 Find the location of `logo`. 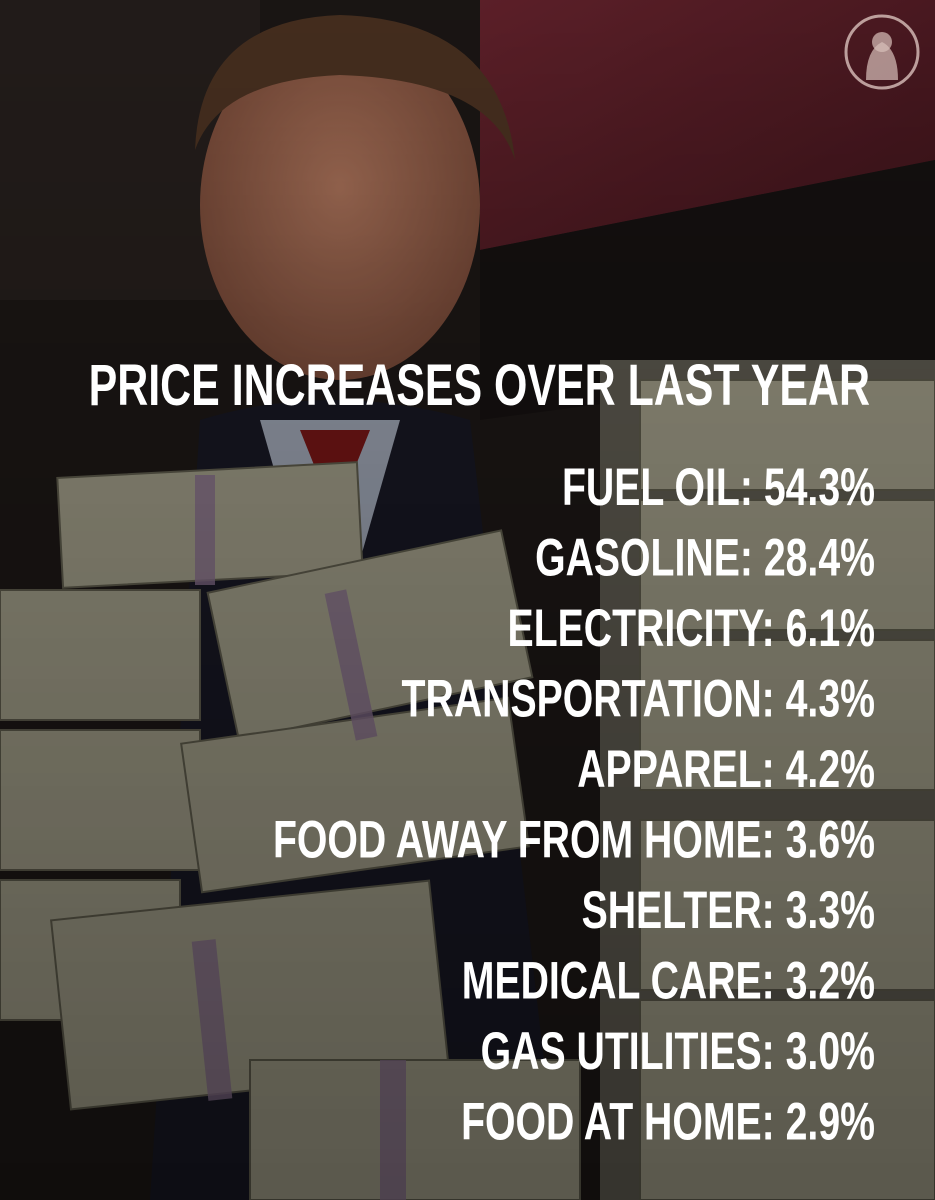

logo is located at coordinates (882, 52).